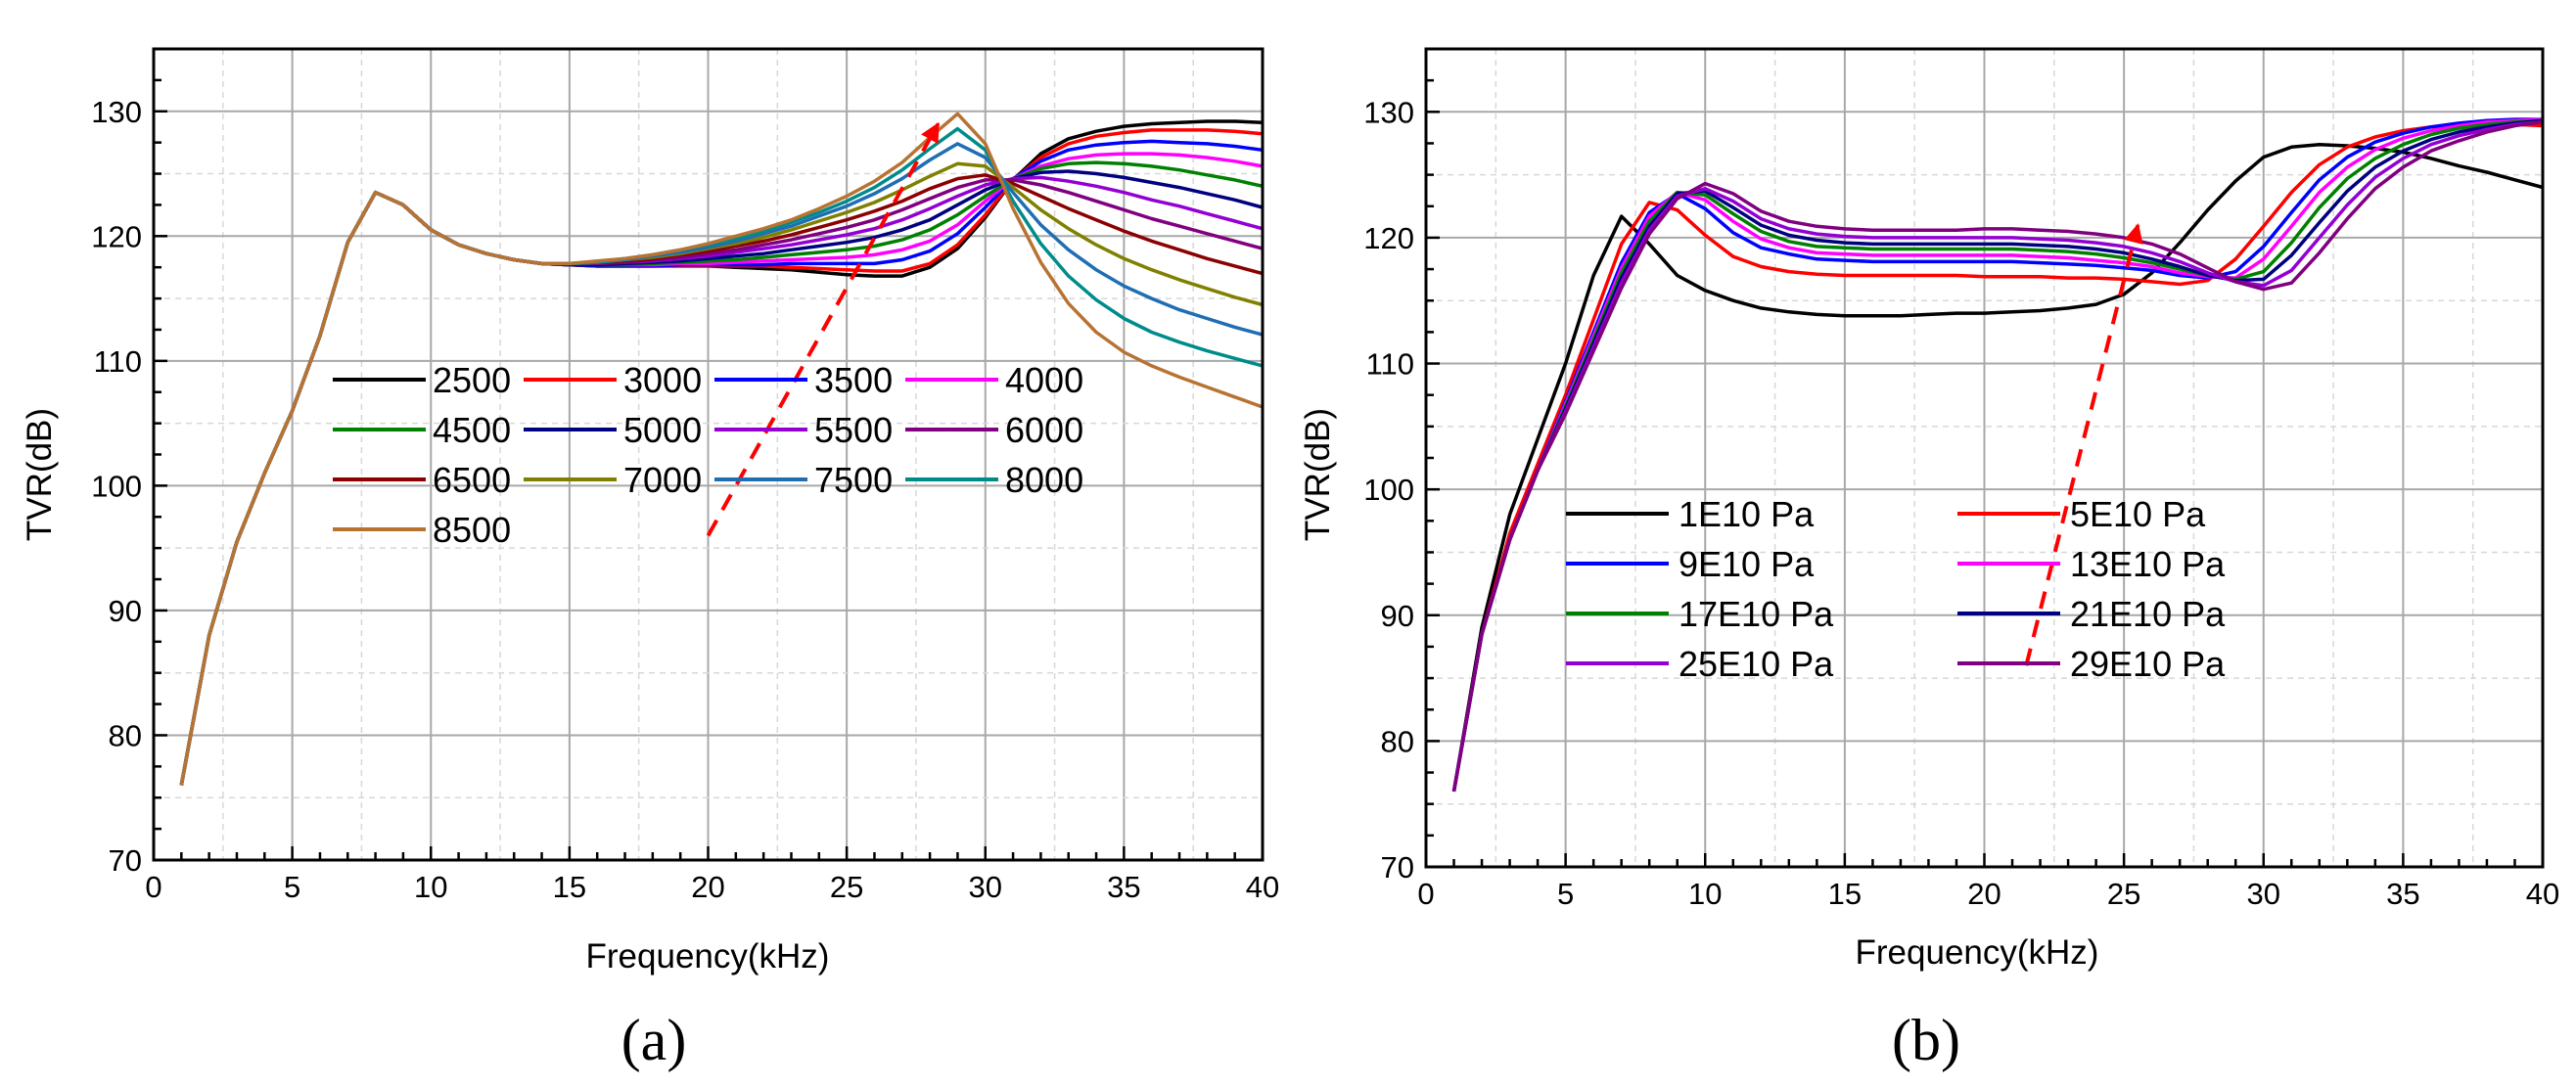 The height and width of the screenshot is (1089, 2576). Describe the element at coordinates (1044, 430) in the screenshot. I see `legend-label: 6000` at that location.